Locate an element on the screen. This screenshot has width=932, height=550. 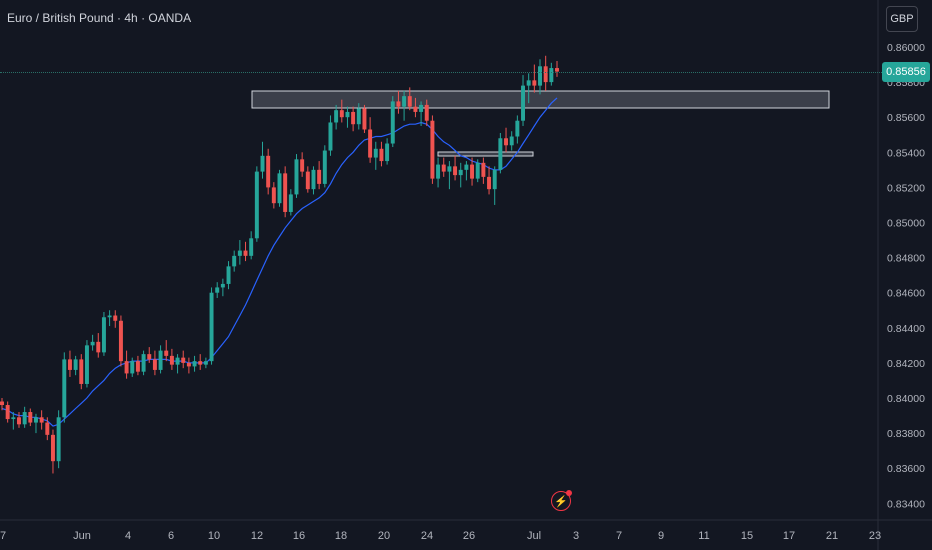
y-tick-label: 0.84000 is located at coordinates (906, 399).